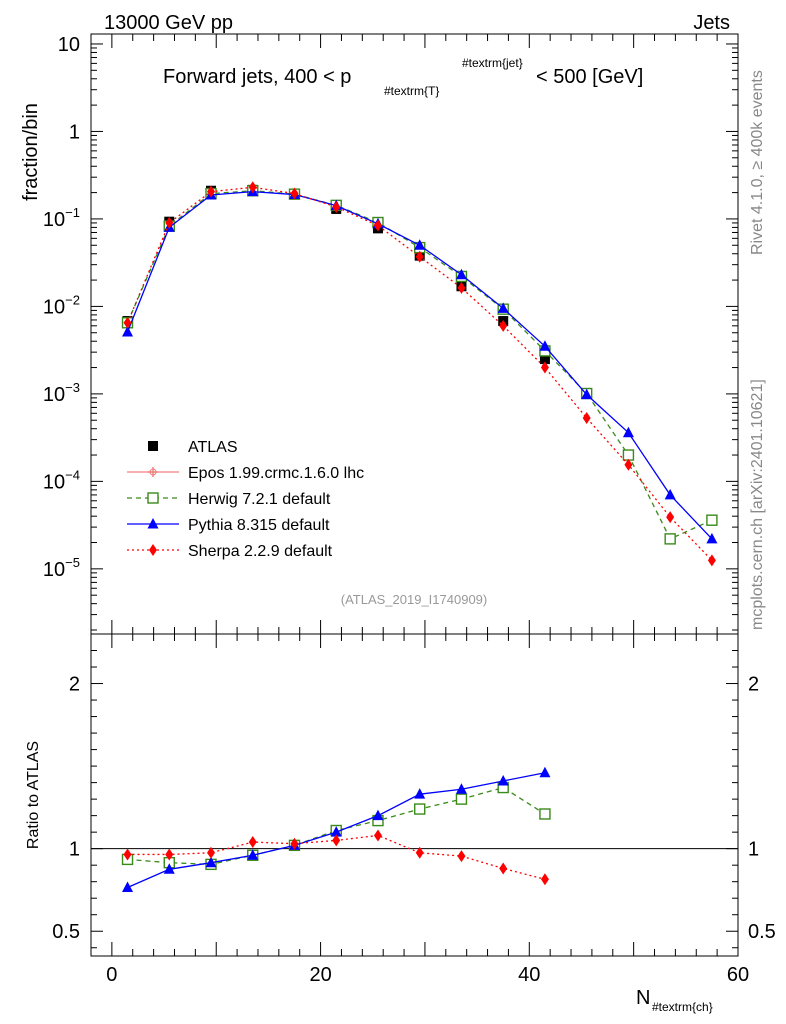  Describe the element at coordinates (492, 63) in the screenshot. I see `title-superscript: #textrm{jet}` at that location.